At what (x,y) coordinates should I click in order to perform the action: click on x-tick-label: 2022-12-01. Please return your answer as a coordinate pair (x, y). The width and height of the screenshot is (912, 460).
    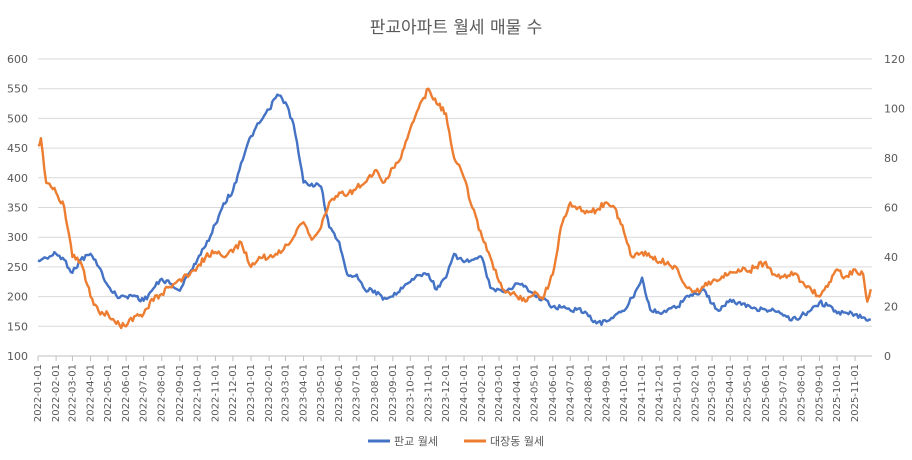
    Looking at the image, I should click on (233, 393).